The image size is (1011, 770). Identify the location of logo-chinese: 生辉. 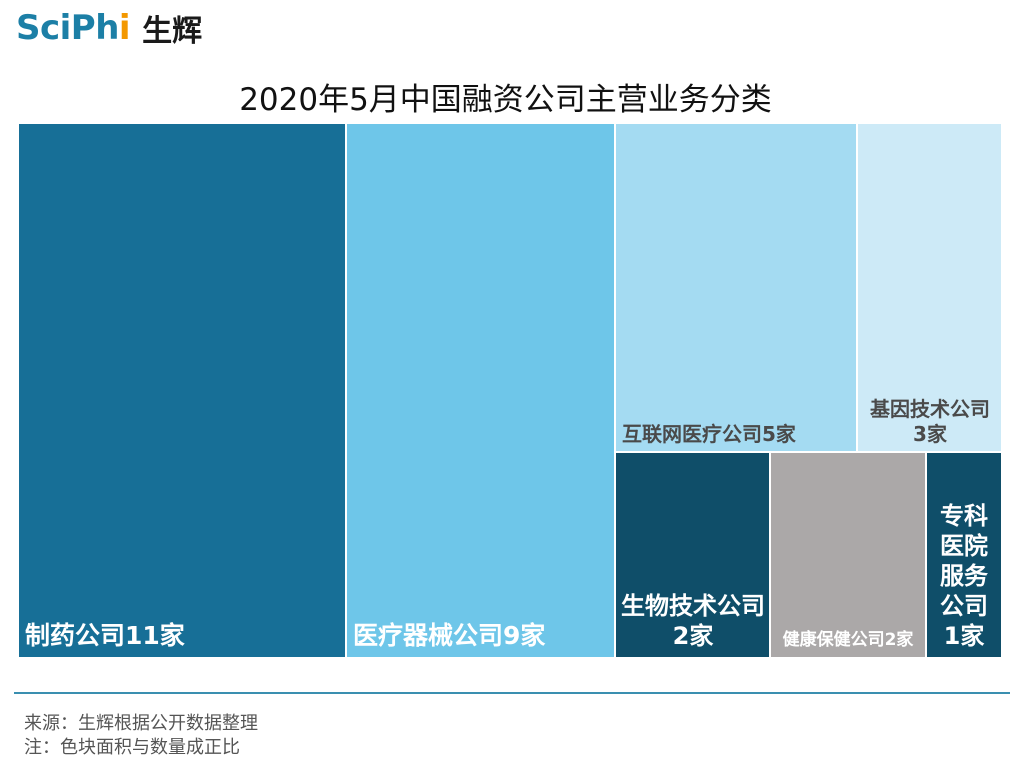
(172, 31).